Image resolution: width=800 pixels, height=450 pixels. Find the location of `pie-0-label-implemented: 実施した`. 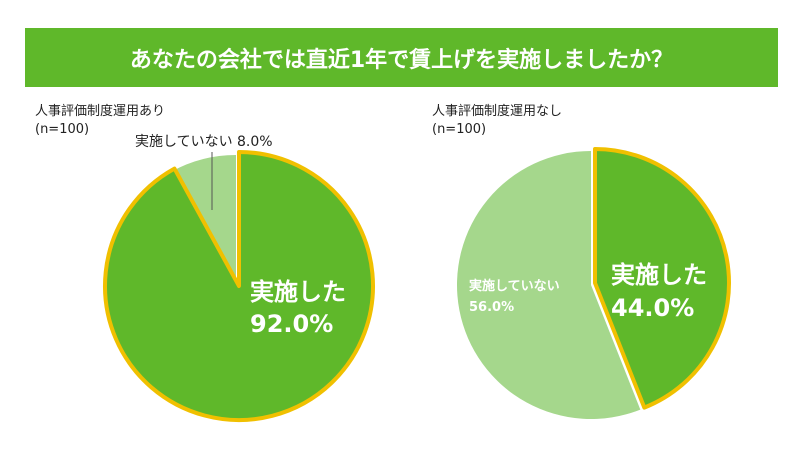

pie-0-label-implemented: 実施した is located at coordinates (298, 292).